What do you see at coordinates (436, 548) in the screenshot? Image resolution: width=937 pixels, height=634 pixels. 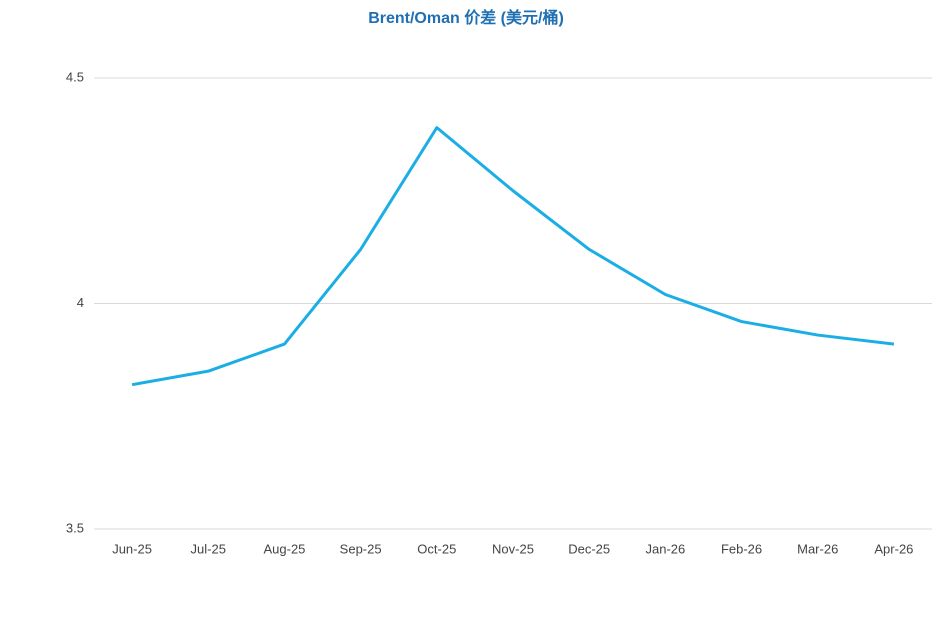 I see `x-tick-label: Oct-25` at bounding box center [436, 548].